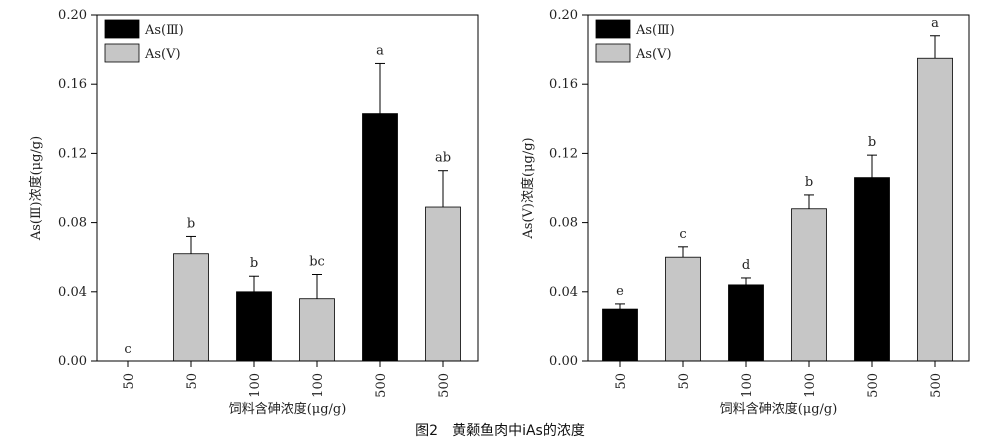 The image size is (1000, 445). Describe the element at coordinates (746, 265) in the screenshot. I see `significance-letter-3: d` at that location.